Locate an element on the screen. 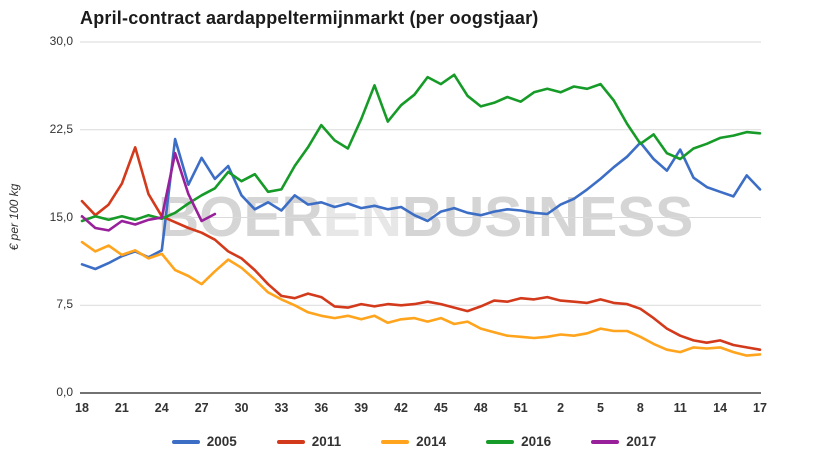  series-line-2017 is located at coordinates (148, 191).